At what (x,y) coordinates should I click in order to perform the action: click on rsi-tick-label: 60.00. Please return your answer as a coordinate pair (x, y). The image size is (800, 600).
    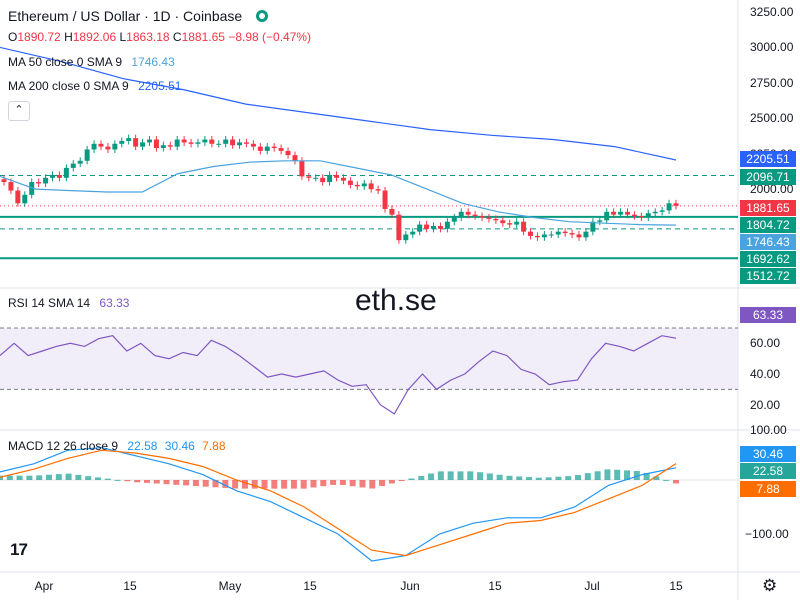
    Looking at the image, I should click on (765, 343).